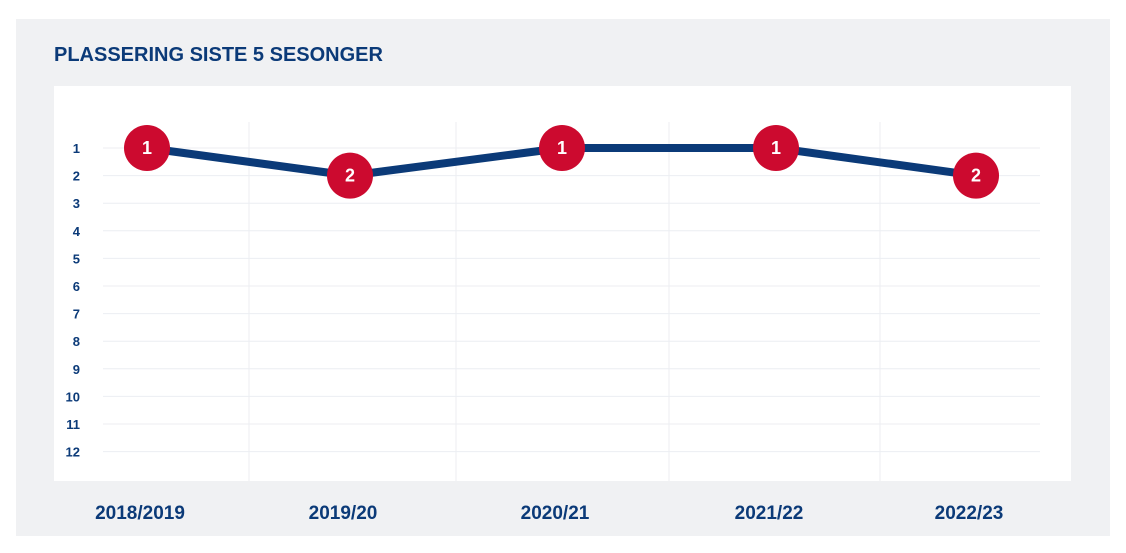 Image resolution: width=1126 pixels, height=553 pixels. I want to click on y-tick-label: 9, so click(76, 369).